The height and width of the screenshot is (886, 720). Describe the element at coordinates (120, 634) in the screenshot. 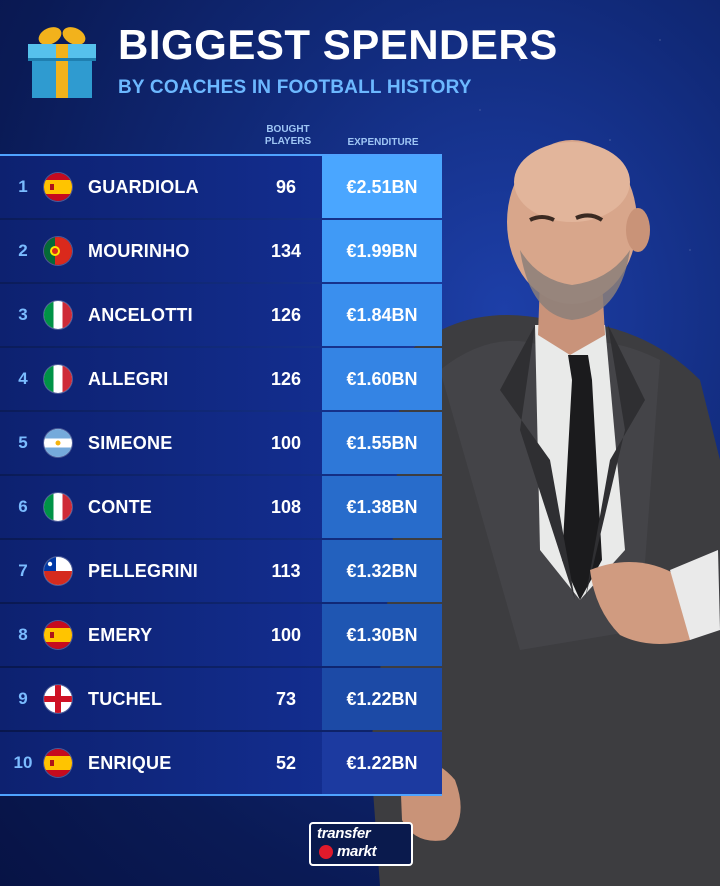

I see `coach-name: EMERY` at that location.